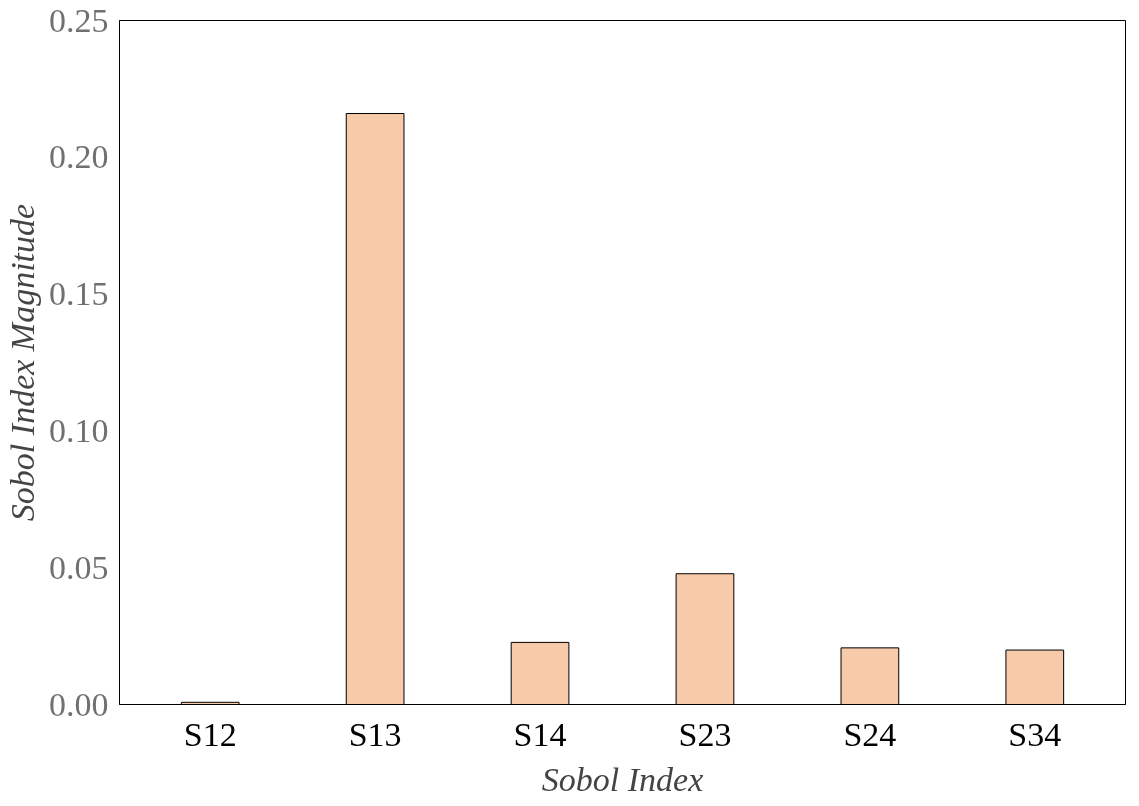 Image resolution: width=1139 pixels, height=806 pixels. Describe the element at coordinates (79, 704) in the screenshot. I see `y-tick-label: 0.00` at that location.